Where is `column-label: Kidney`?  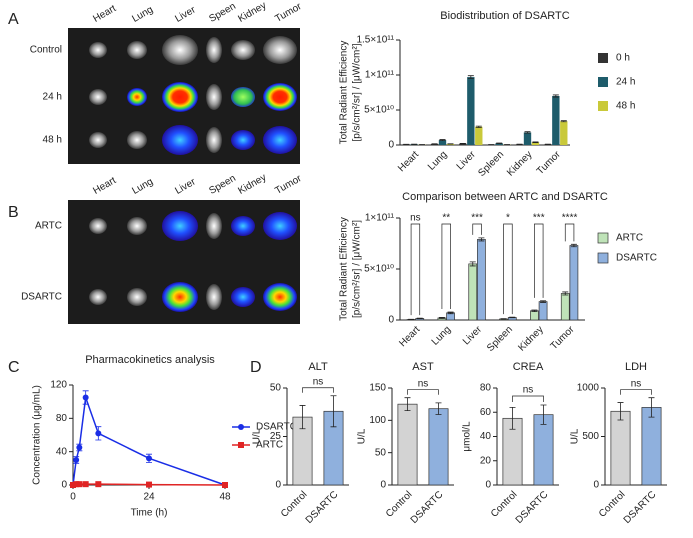 column-label: Kidney is located at coordinates (252, 184).